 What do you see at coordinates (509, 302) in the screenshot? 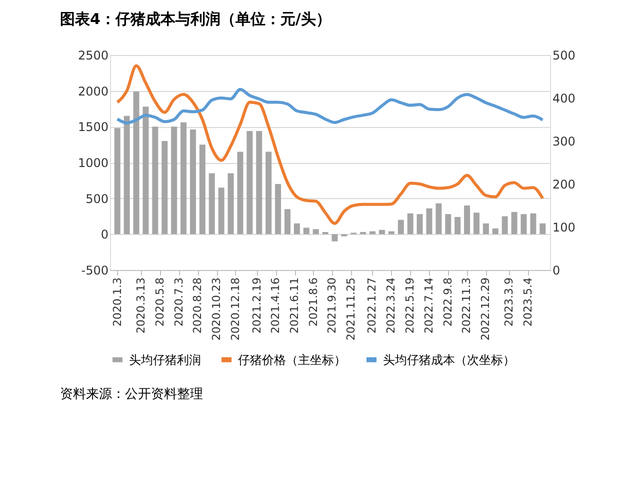
I see `x-tick-label: 2023.3.9` at bounding box center [509, 302].